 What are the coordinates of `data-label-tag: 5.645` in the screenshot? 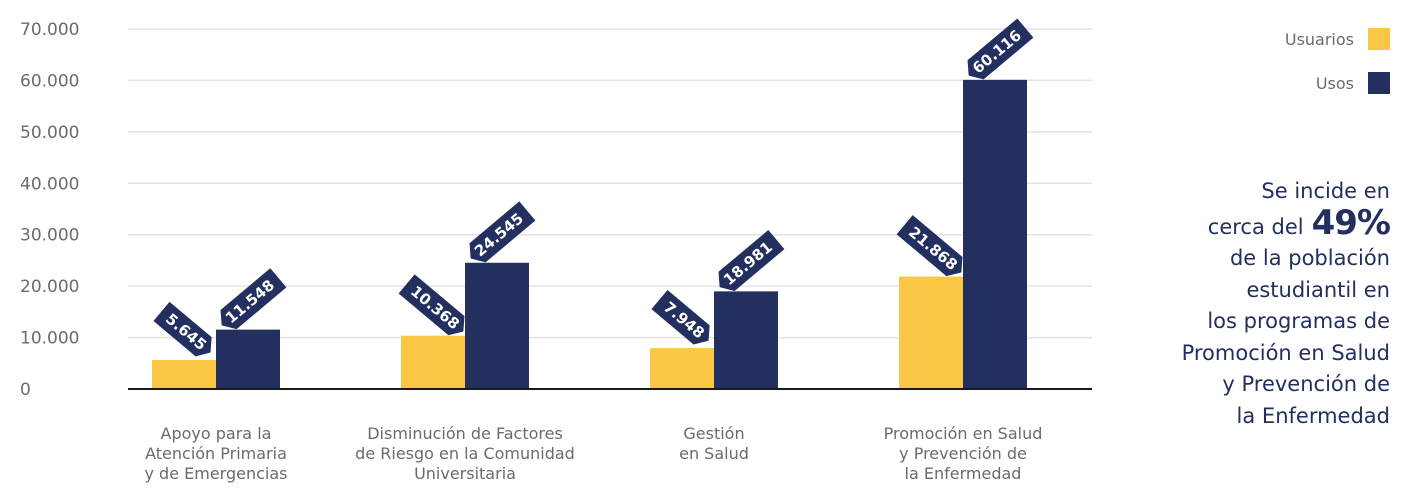 It's located at (182, 329).